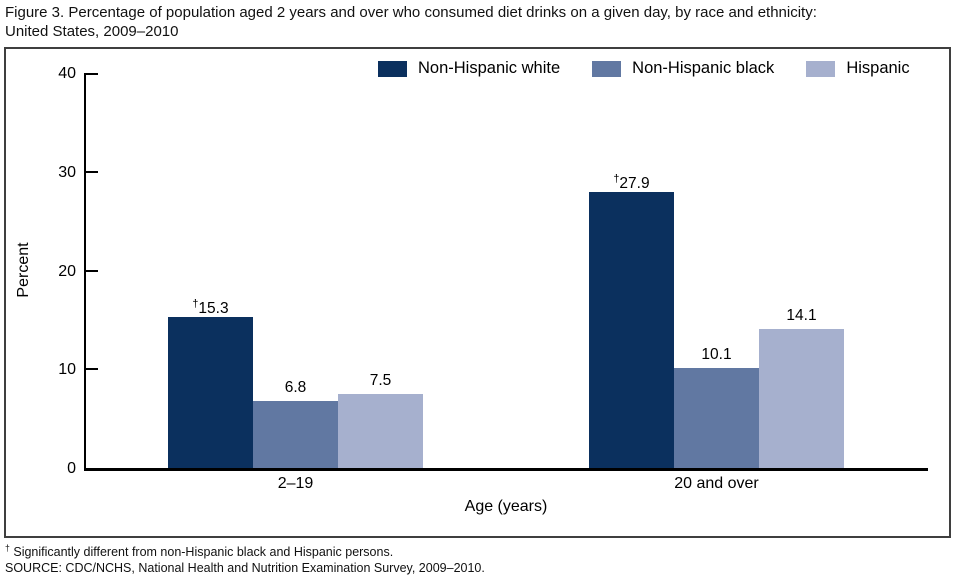  Describe the element at coordinates (631, 183) in the screenshot. I see `bar-value-label: †27.9` at that location.